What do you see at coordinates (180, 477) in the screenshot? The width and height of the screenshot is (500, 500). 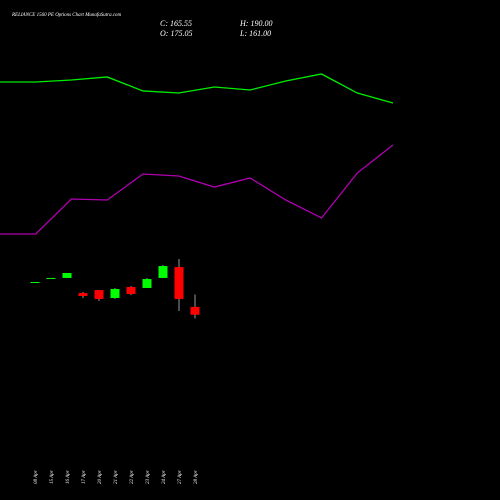 I see `x-tick-label: 27 Apr` at bounding box center [180, 477].